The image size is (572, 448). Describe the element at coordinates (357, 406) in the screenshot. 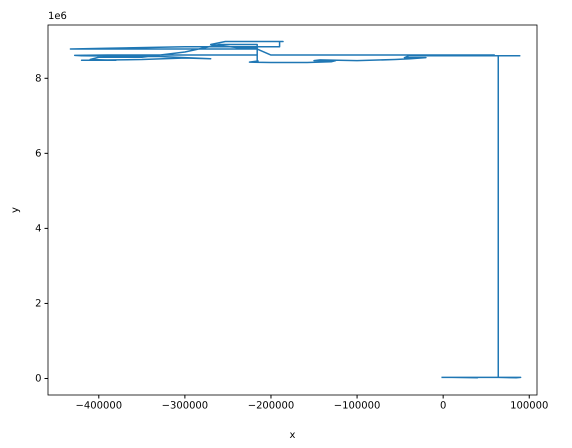

I see `x-tick-label: −100000` at that location.